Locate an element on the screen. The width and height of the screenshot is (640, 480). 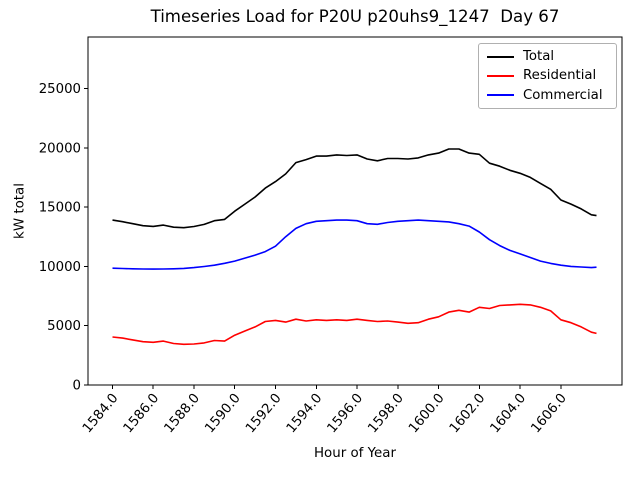
x-axis-label: Hour of Year is located at coordinates (355, 453).